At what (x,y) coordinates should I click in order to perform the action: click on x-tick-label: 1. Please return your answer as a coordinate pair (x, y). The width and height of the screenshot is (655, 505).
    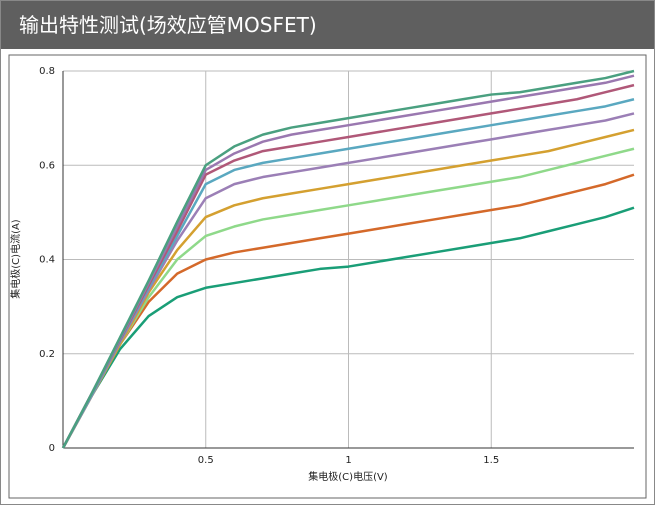
    Looking at the image, I should click on (348, 460).